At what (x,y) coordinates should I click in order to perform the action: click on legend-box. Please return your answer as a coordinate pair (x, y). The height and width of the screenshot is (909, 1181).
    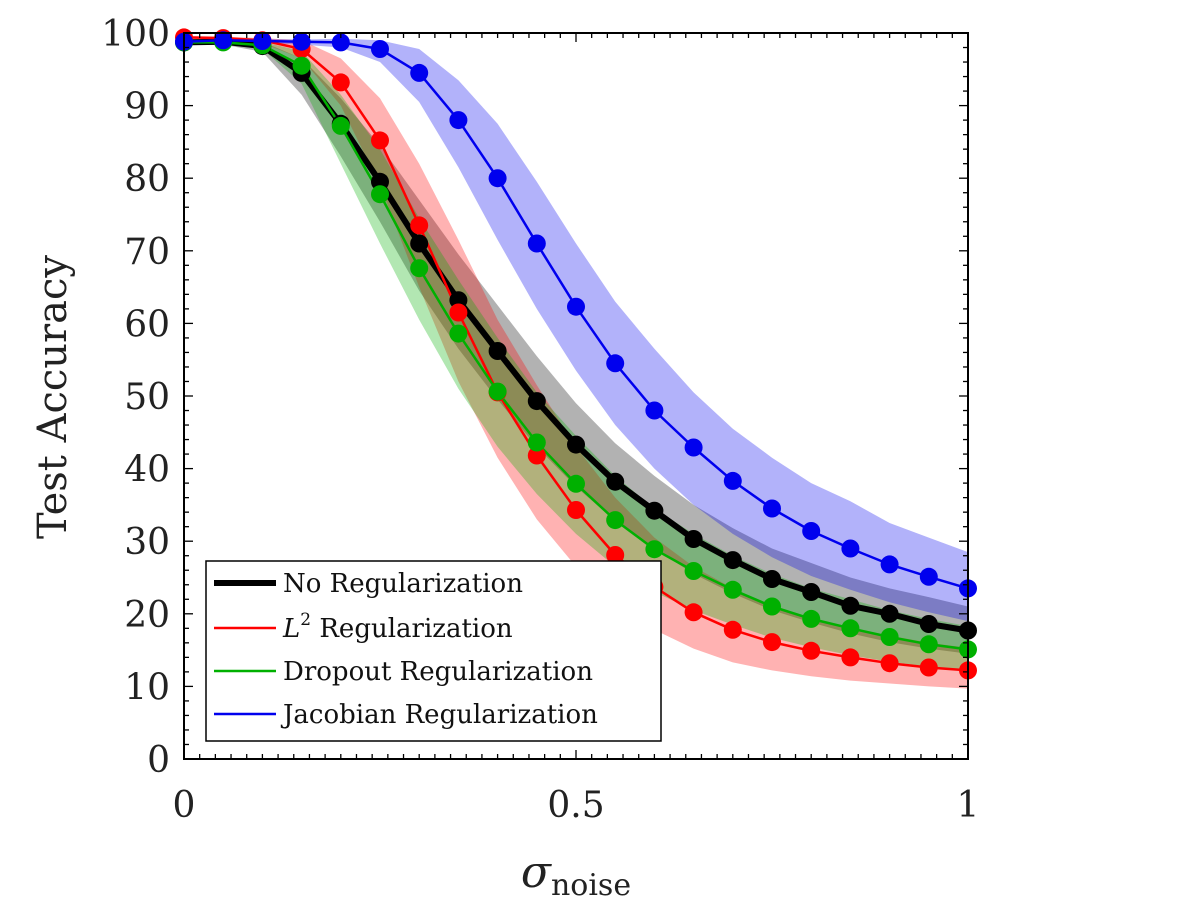
    Looking at the image, I should click on (433, 651).